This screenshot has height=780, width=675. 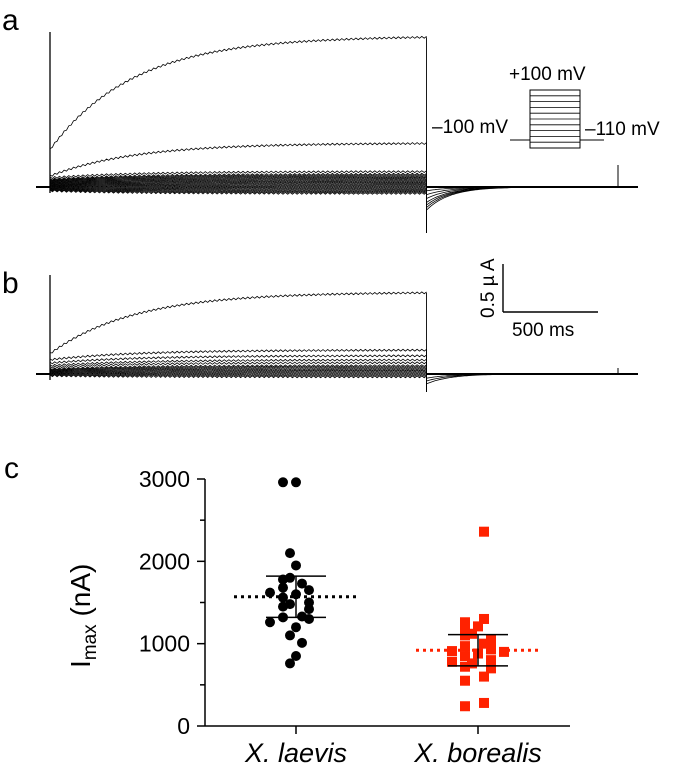 What do you see at coordinates (543, 330) in the screenshot?
I see `scale-bar-time-label: 500 ms` at bounding box center [543, 330].